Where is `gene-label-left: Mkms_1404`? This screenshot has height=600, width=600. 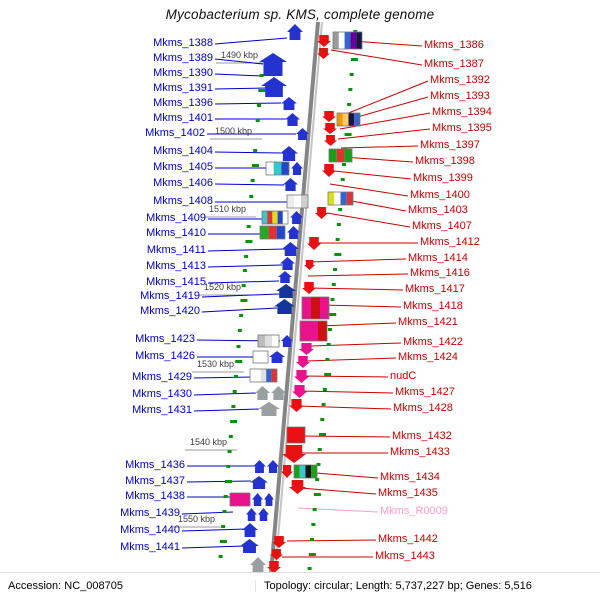 gene-label-left: Mkms_1404 is located at coordinates (183, 151).